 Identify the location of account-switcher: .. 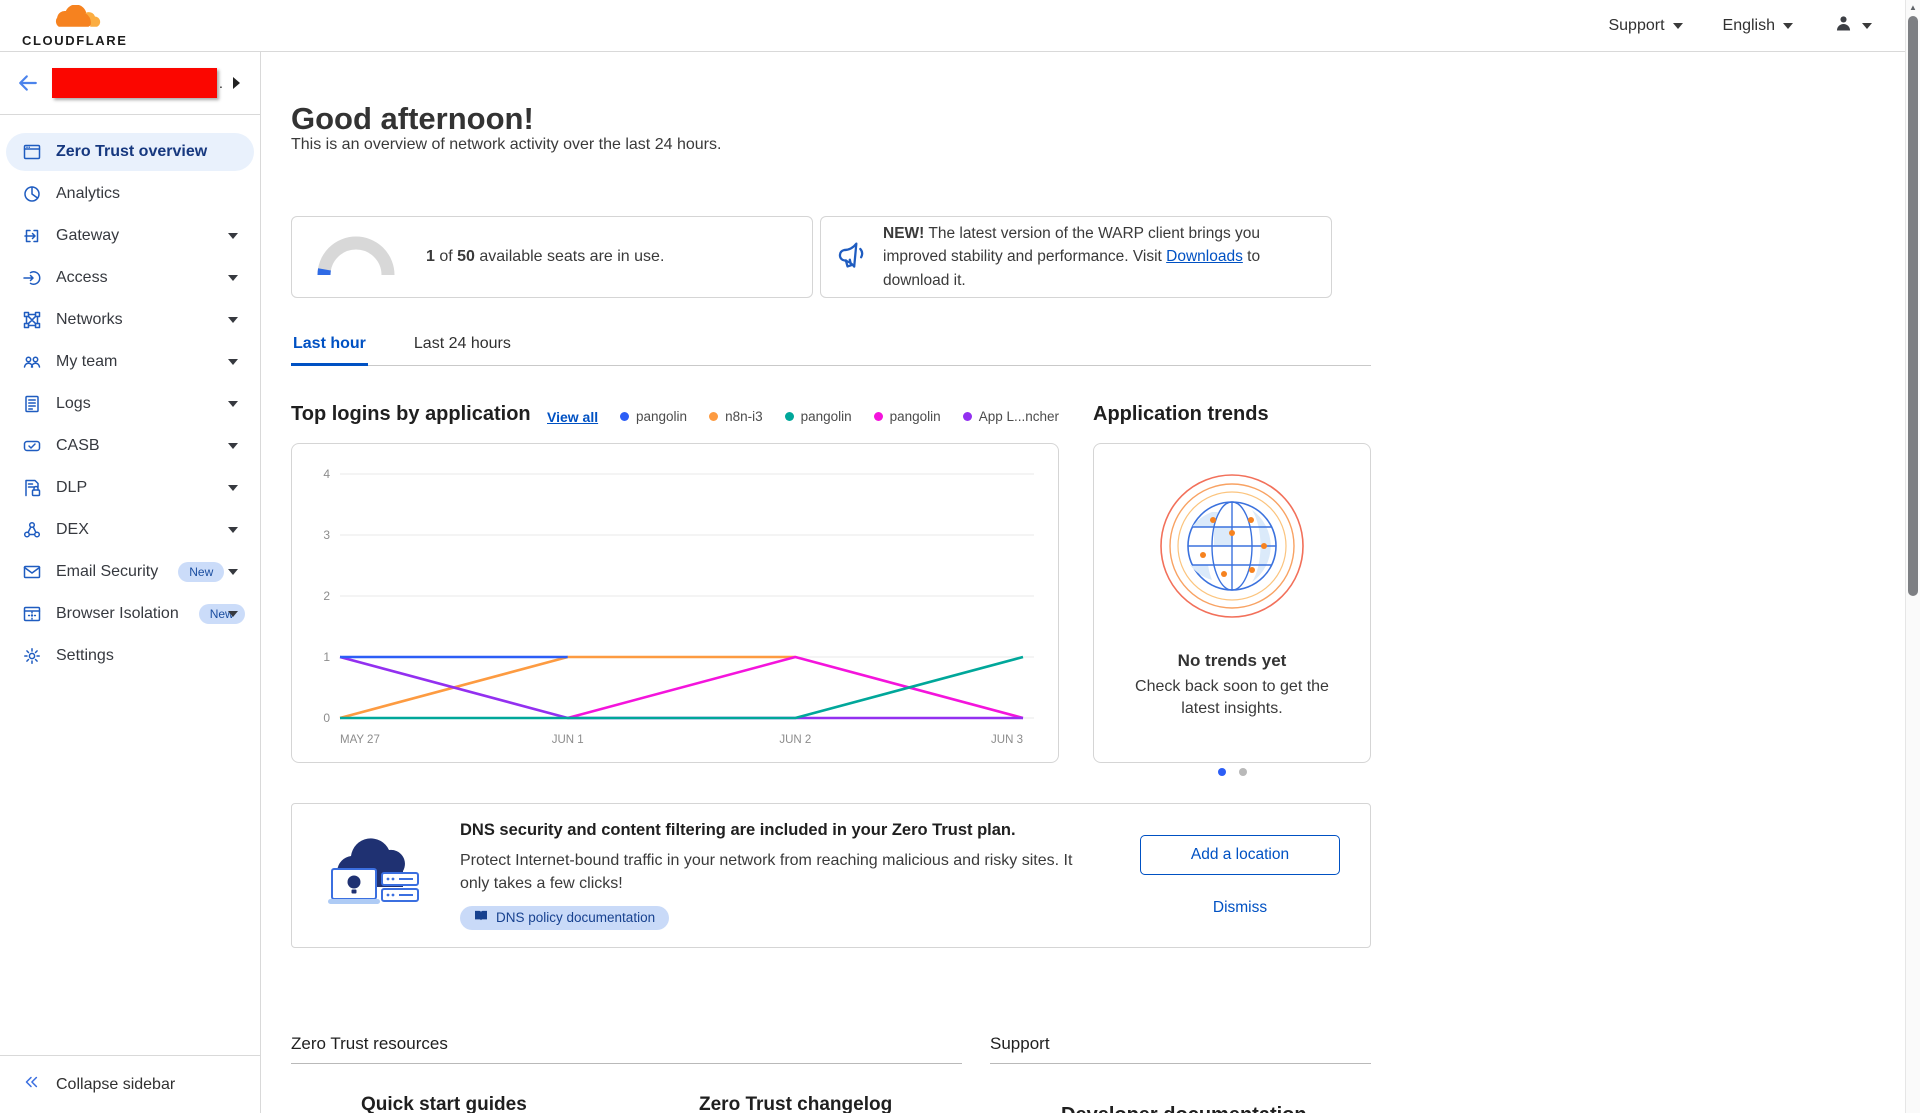
(130, 83).